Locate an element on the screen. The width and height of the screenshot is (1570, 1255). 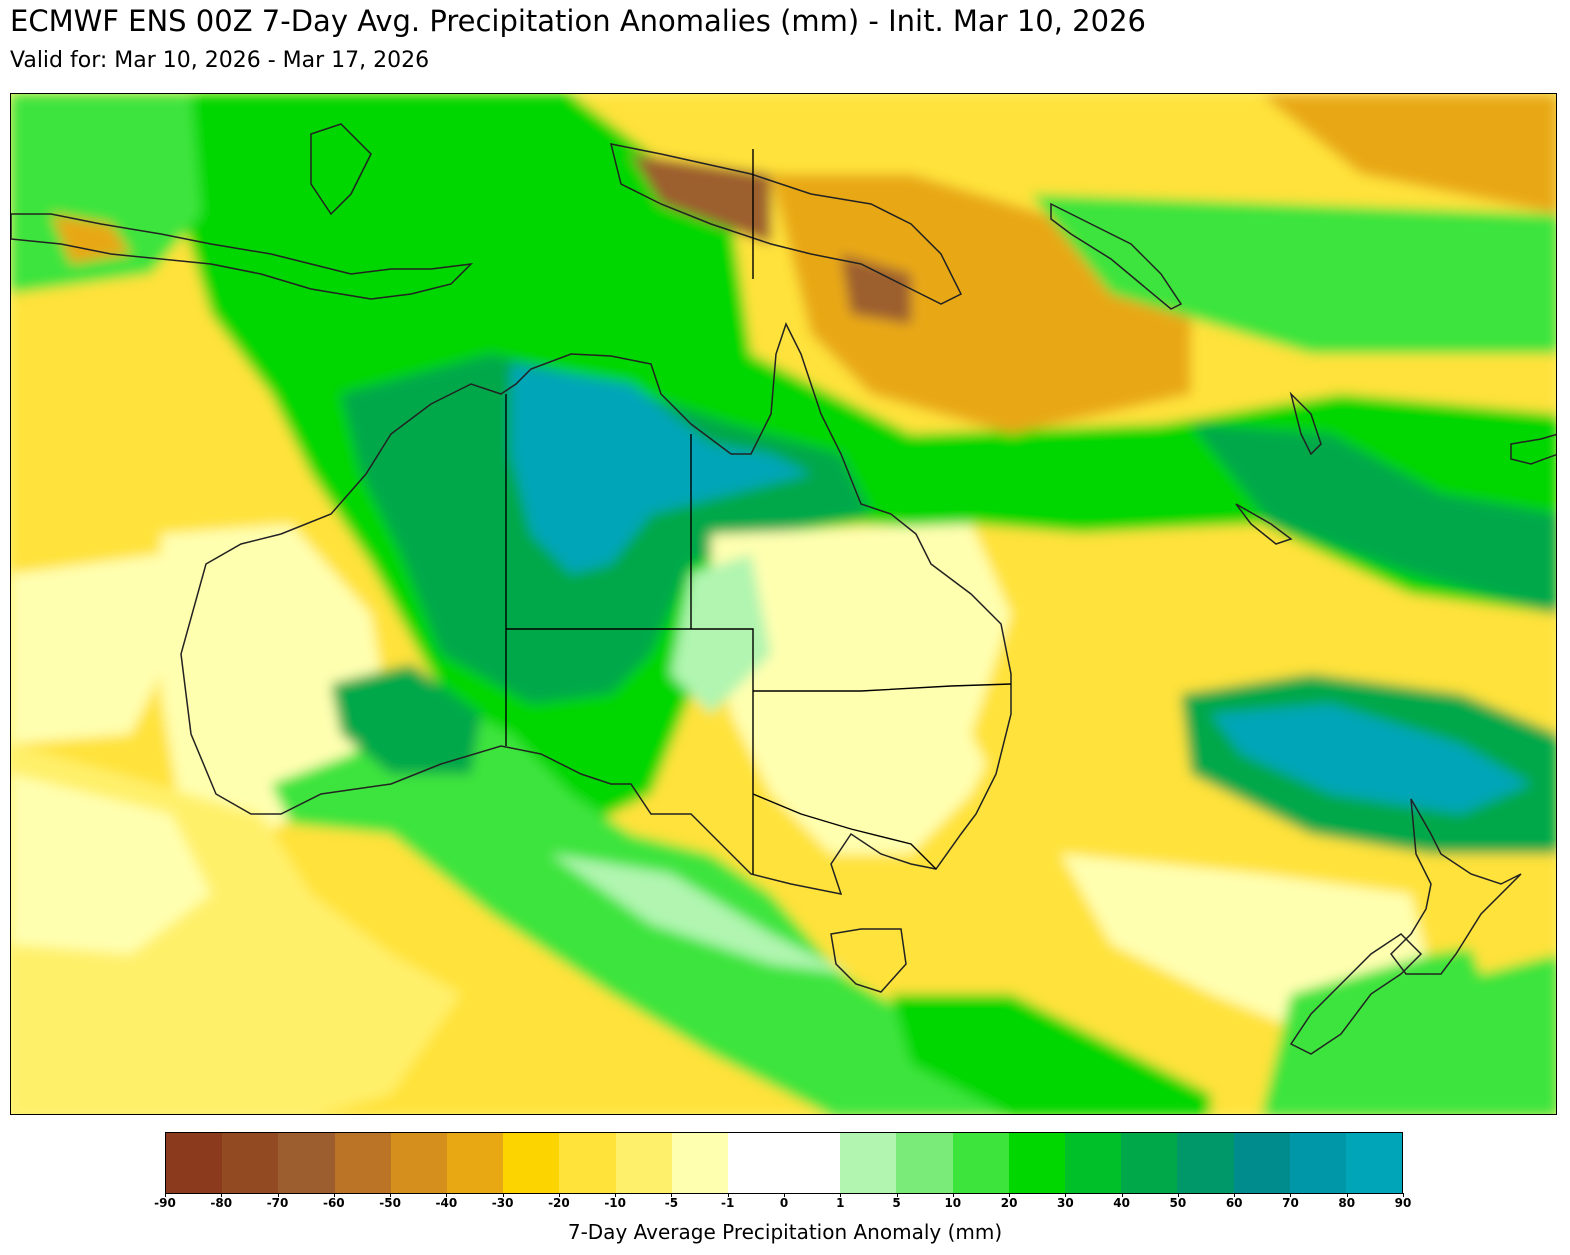
colorbar-tick-label: 0 is located at coordinates (784, 1203).